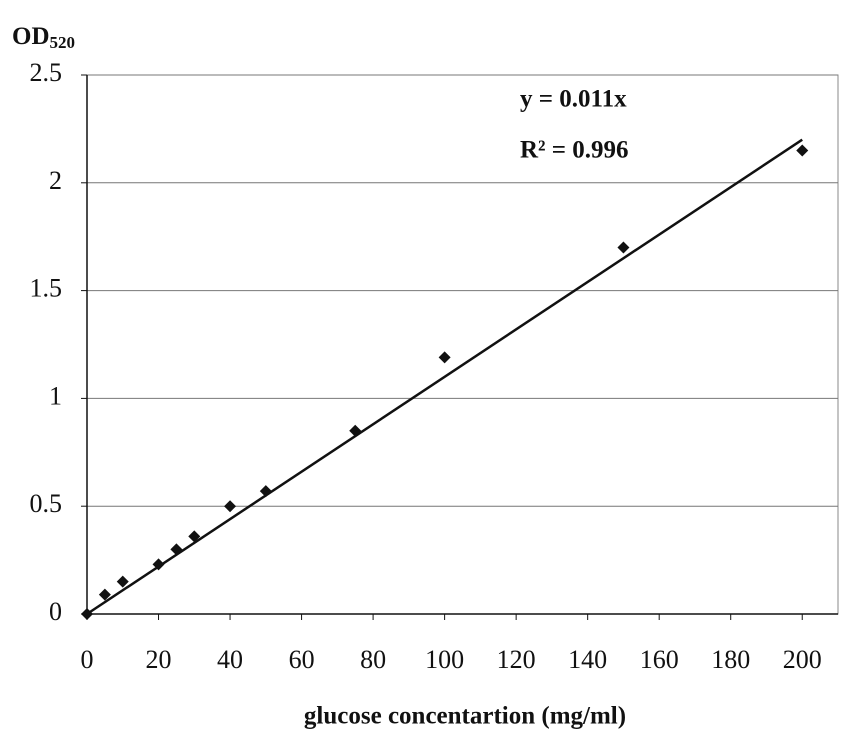  Describe the element at coordinates (574, 150) in the screenshot. I see `trendline-r2: R² = 0.996` at that location.